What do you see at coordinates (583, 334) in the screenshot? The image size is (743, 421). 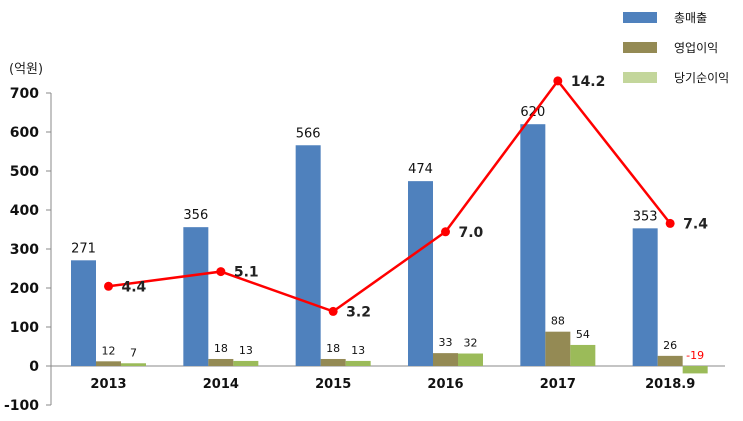 I see `bar-data-label: 54` at bounding box center [583, 334].